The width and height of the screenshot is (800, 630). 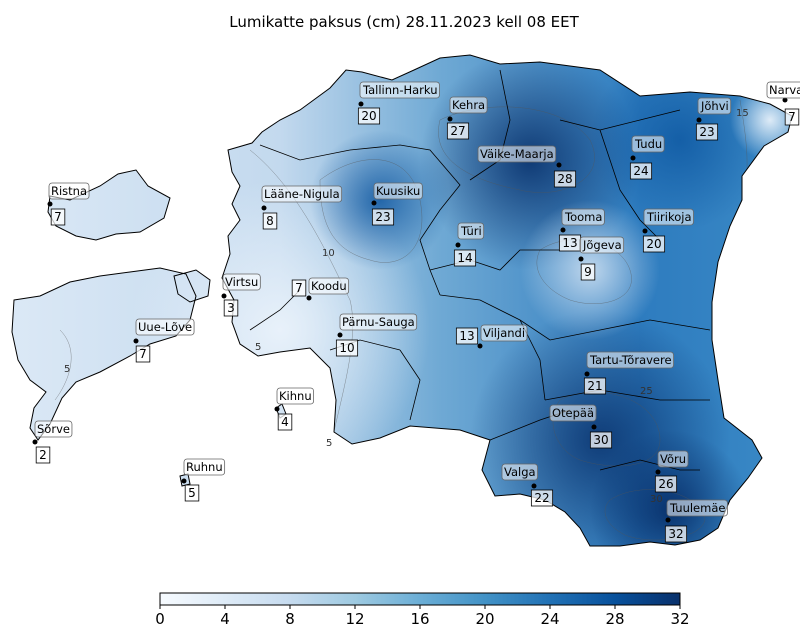 I want to click on station-name: Kehra, so click(x=468, y=105).